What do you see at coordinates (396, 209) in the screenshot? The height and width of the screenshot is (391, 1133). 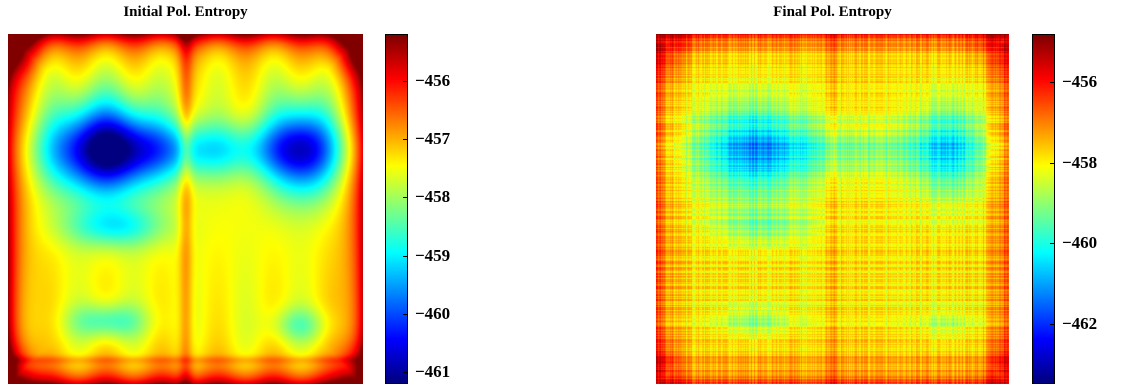 I see `colorbar-initial` at bounding box center [396, 209].